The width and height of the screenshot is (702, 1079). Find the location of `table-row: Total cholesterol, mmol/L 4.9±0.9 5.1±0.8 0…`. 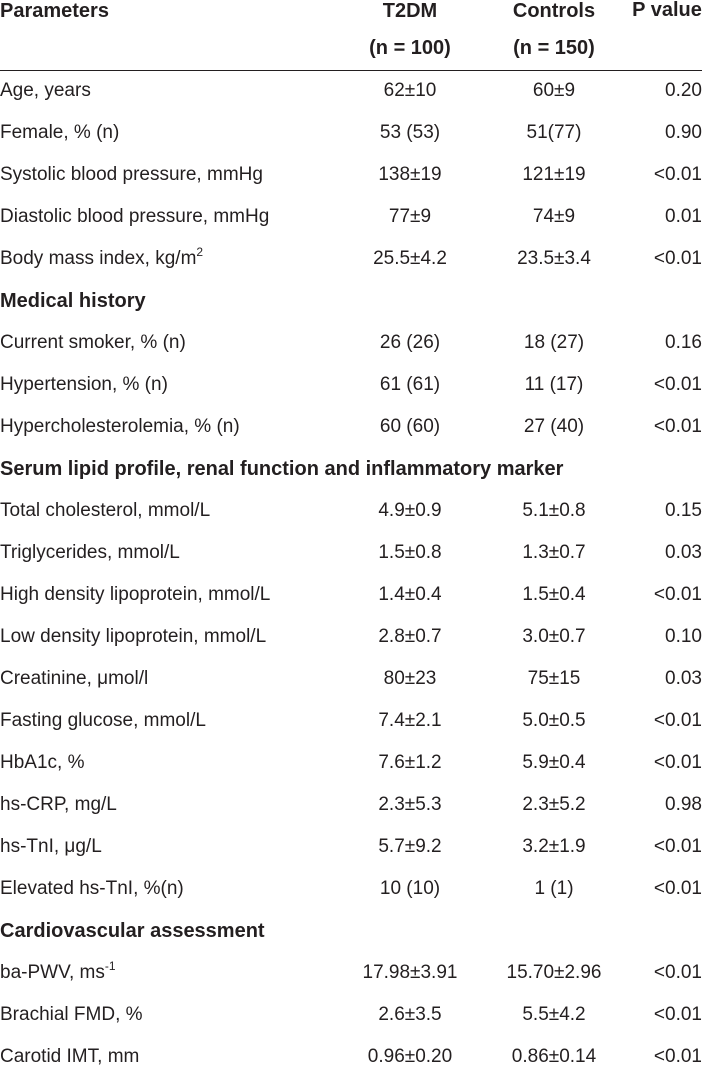

table-row: Total cholesterol, mmol/L 4.9±0.9 5.1±0.8 0… is located at coordinates (351, 512).